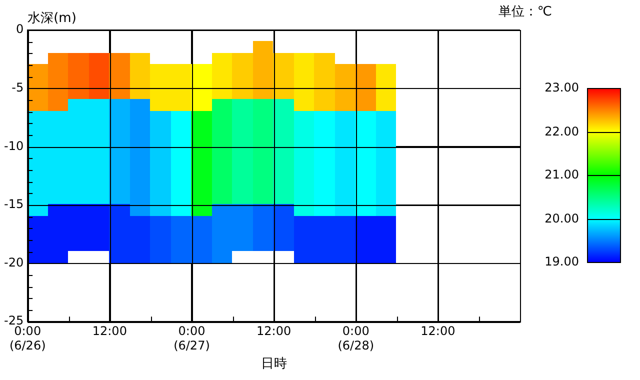  I want to click on color-bar-label: 22.00, so click(561, 131).